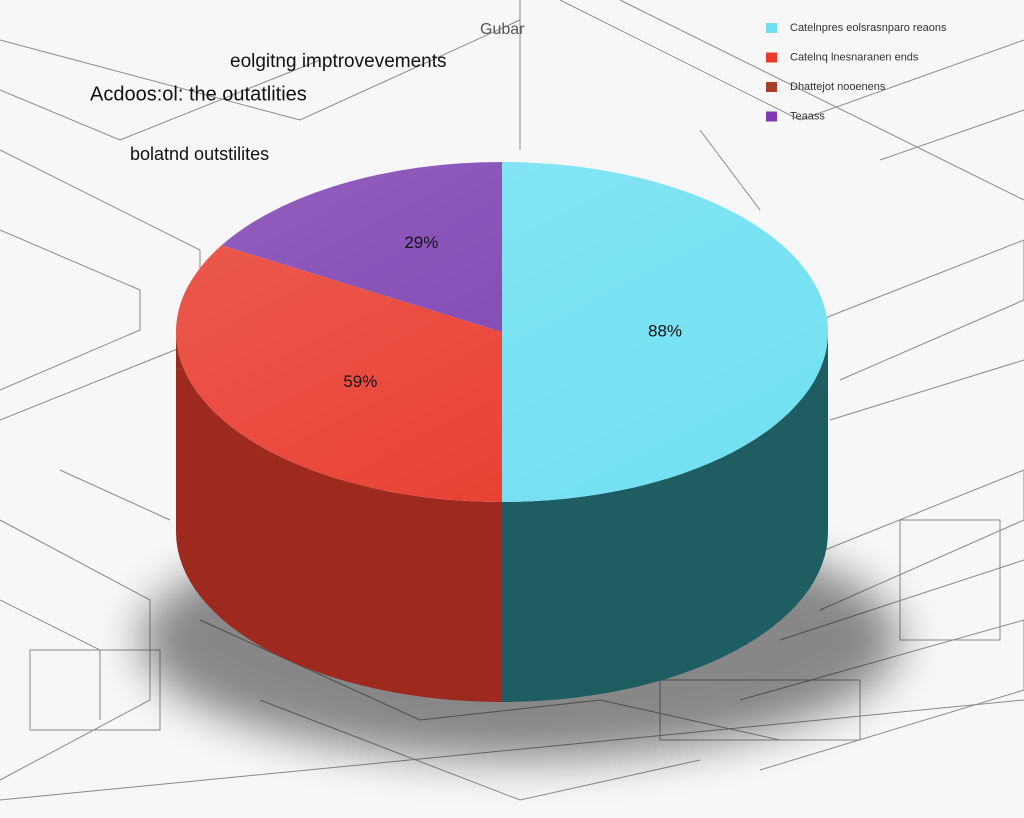 This screenshot has width=1024, height=818. I want to click on value-labels: 88% 59% 29%, so click(512, 312).